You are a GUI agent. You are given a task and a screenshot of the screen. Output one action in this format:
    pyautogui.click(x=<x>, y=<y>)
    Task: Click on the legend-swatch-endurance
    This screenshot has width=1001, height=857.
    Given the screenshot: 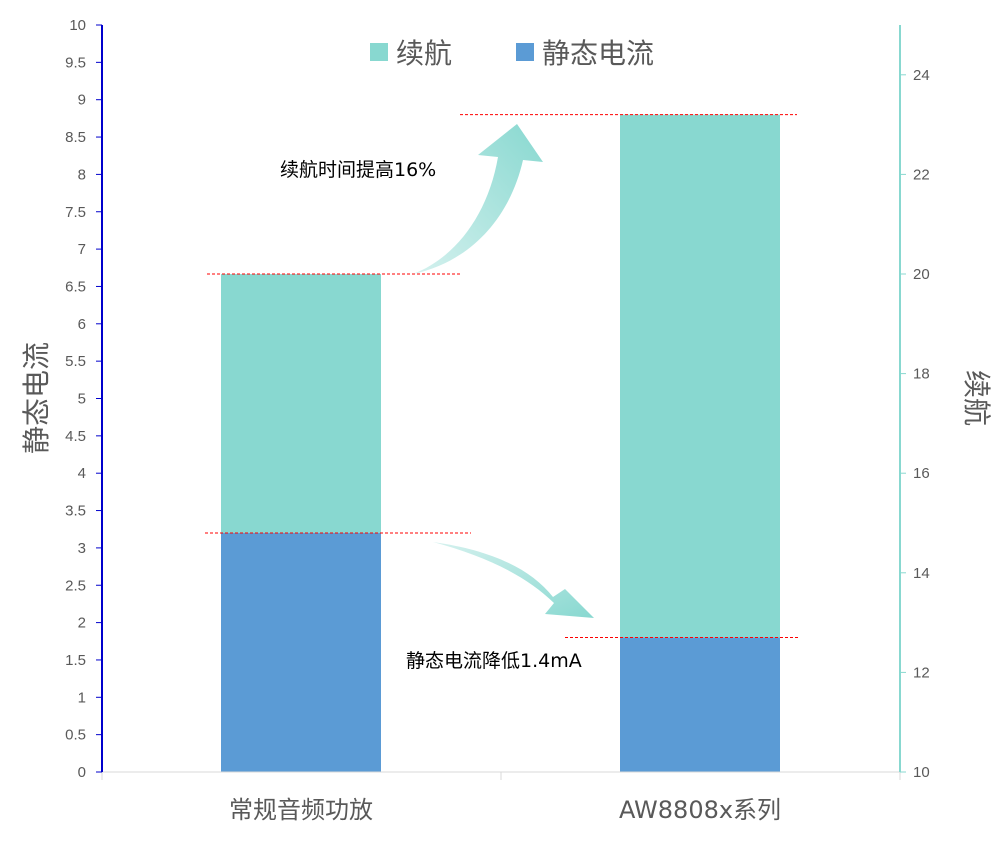 What is the action you would take?
    pyautogui.click(x=379, y=52)
    